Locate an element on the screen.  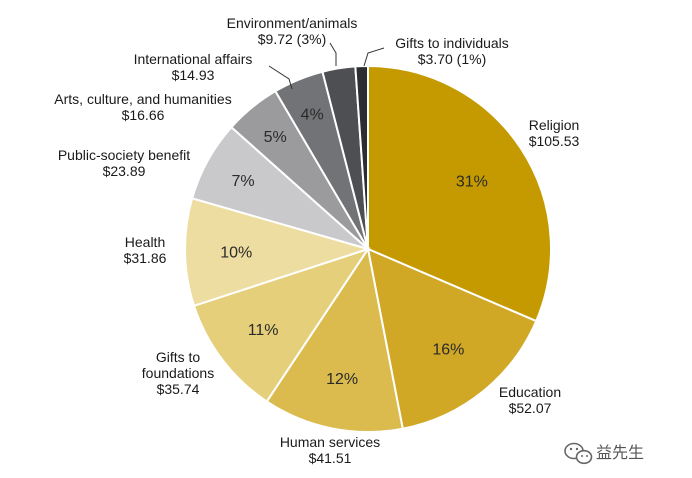
category-label: Human services $41.51 is located at coordinates (330, 450).